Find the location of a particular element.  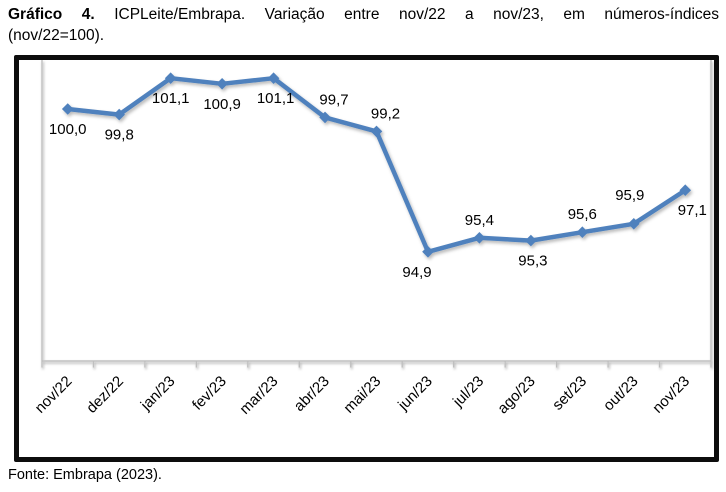

data-label-nov/22: 100,0 is located at coordinates (68, 129).